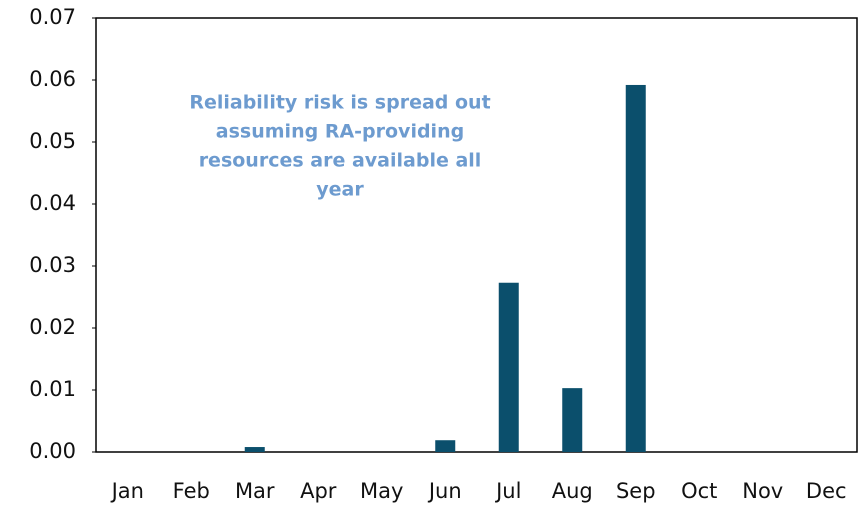 Image resolution: width=858 pixels, height=508 pixels. I want to click on y-tick-label: 0.06, so click(52, 79).